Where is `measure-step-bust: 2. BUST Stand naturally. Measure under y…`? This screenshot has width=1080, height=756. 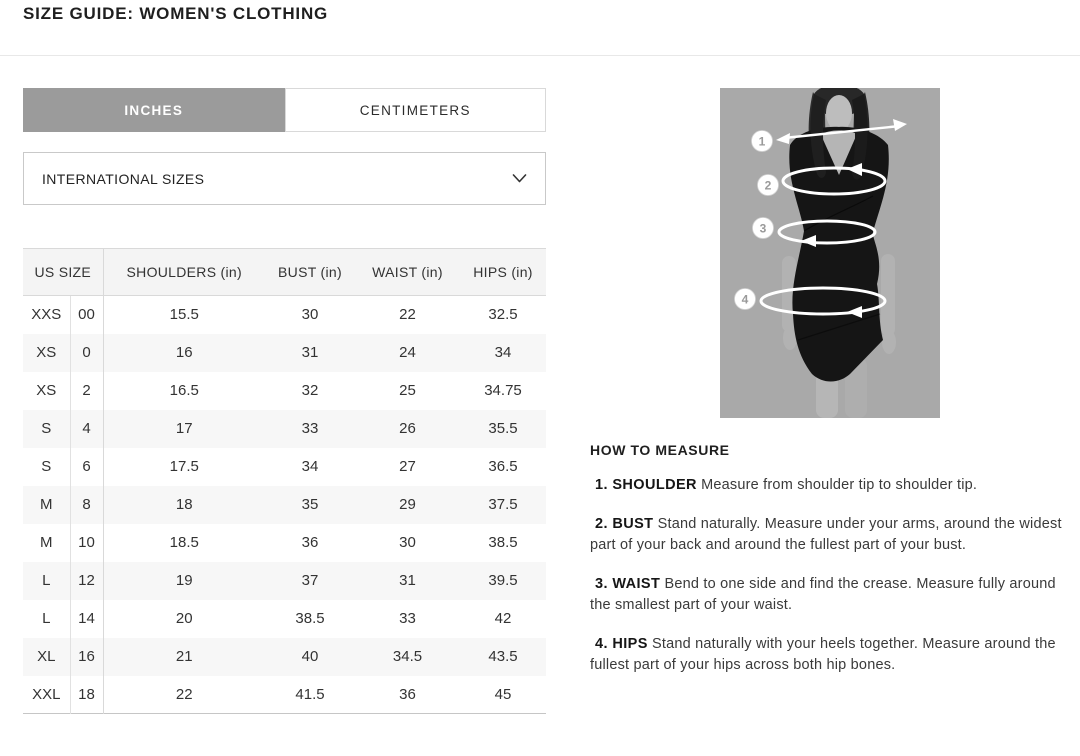
measure-step-bust: 2. BUST Stand naturally. Measure under y… is located at coordinates (829, 535).